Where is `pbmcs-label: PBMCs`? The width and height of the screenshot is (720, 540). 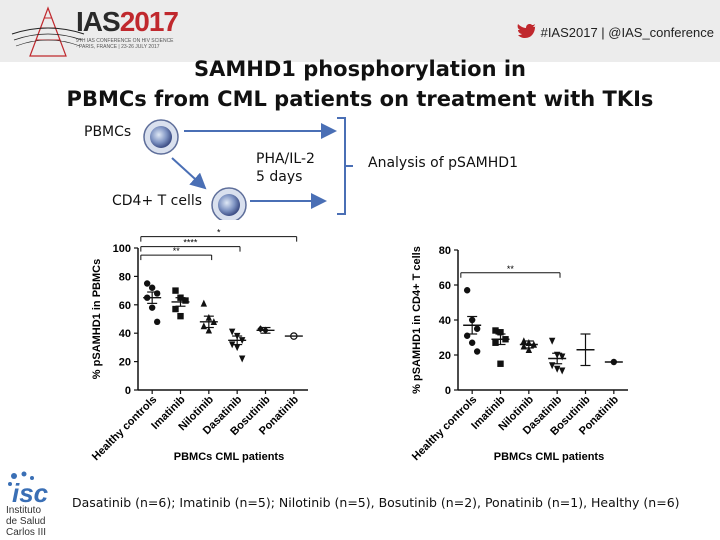
pbmcs-label: PBMCs is located at coordinates (108, 132).